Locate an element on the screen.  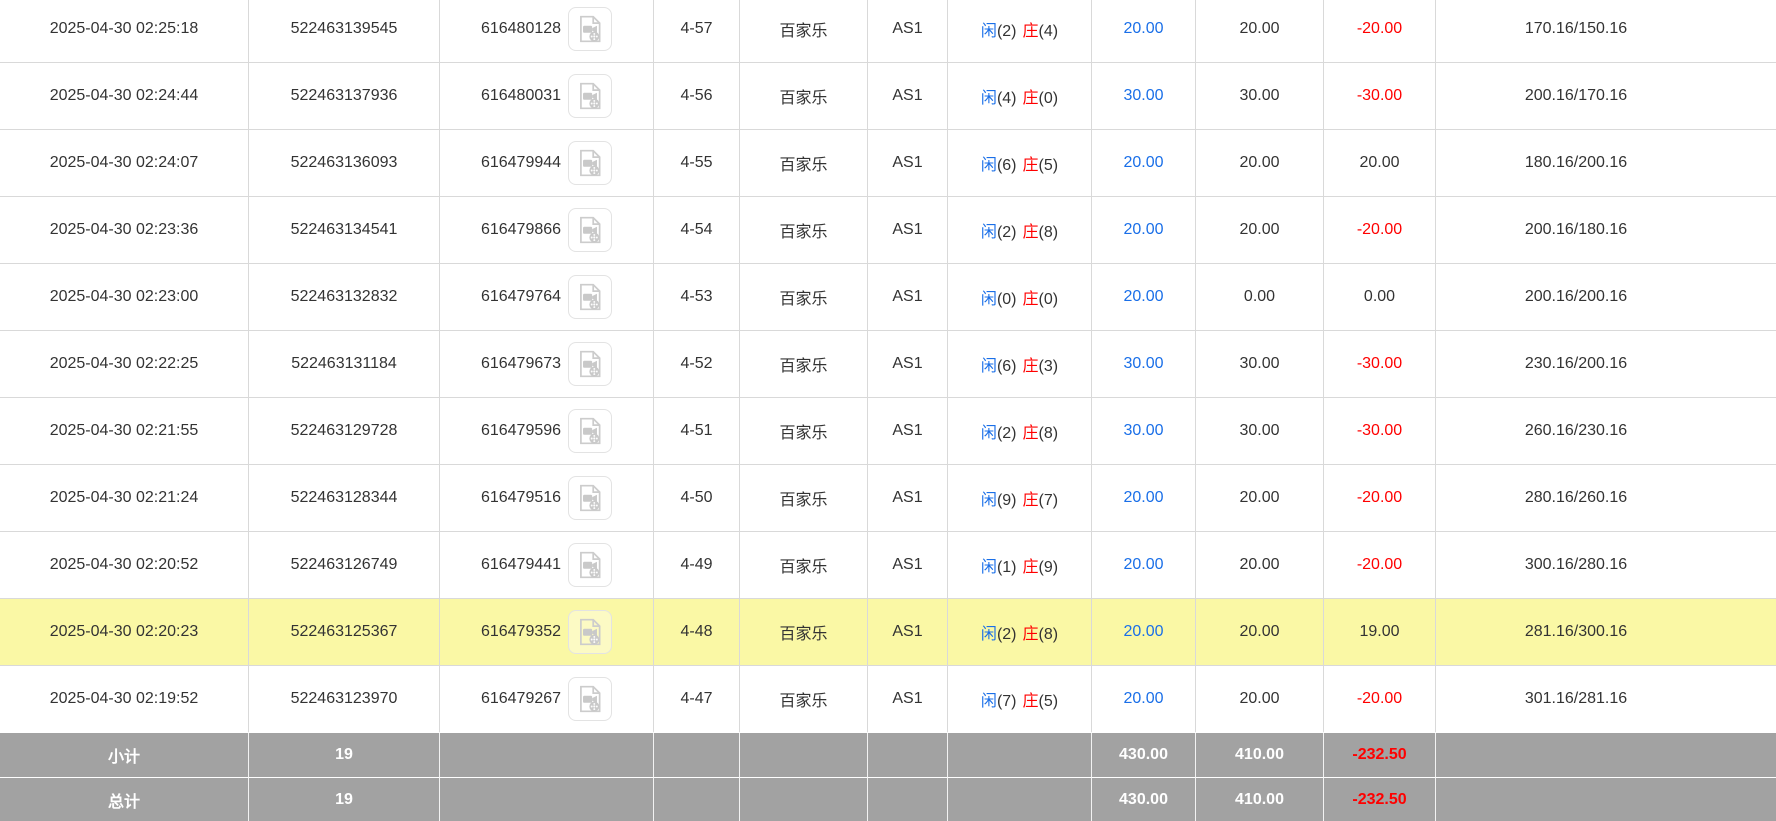
order-no-cell: 522463128344 is located at coordinates (344, 497).